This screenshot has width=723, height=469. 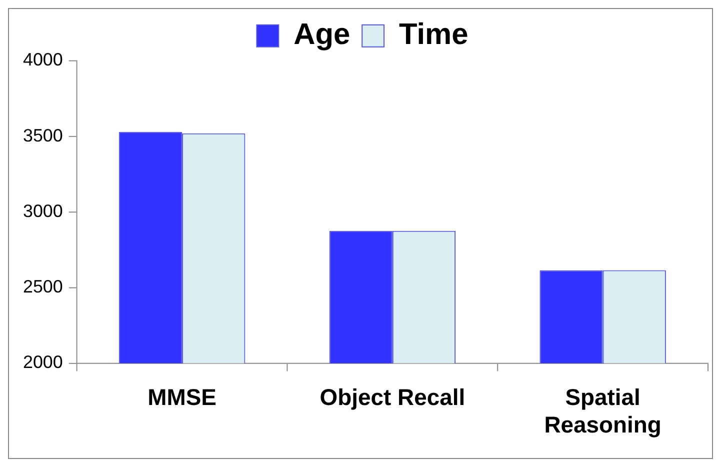 What do you see at coordinates (42, 286) in the screenshot?
I see `y-tick-label: 2500` at bounding box center [42, 286].